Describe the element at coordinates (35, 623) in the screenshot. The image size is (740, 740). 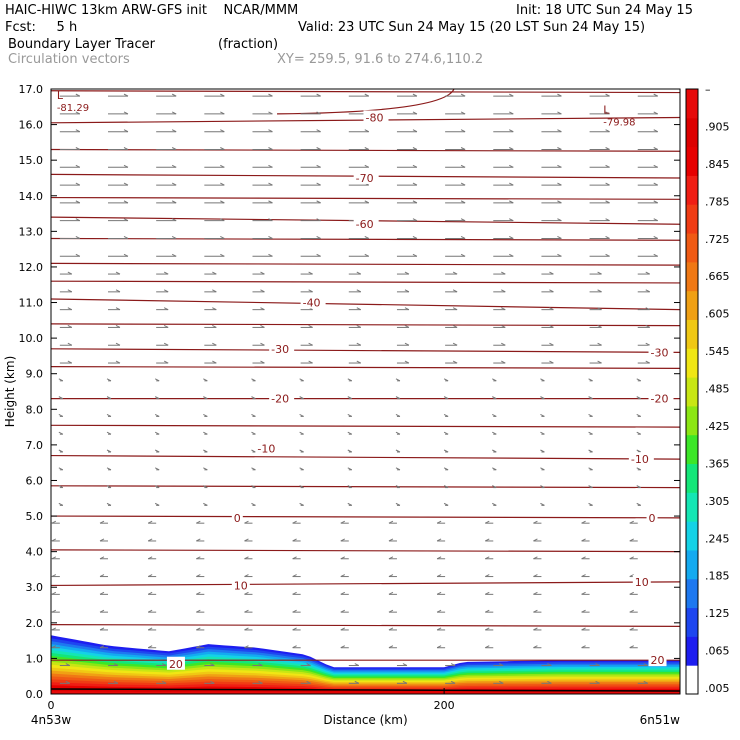
I see `y-tick-label: 2.0` at that location.